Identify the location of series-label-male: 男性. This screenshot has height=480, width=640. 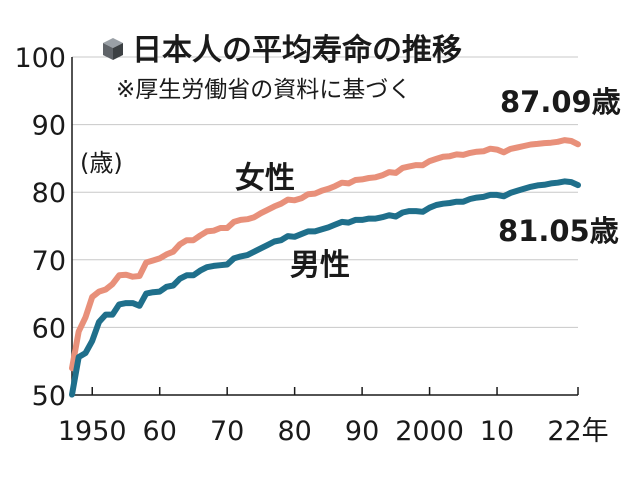
(320, 265).